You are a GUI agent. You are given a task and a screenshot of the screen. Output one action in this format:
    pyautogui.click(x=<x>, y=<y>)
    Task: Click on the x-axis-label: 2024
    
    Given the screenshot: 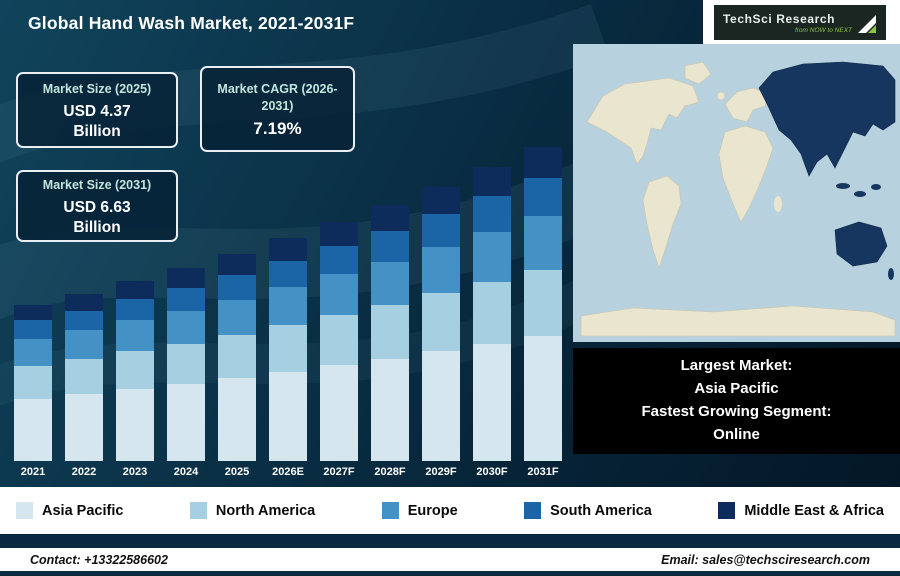 What is the action you would take?
    pyautogui.click(x=186, y=472)
    